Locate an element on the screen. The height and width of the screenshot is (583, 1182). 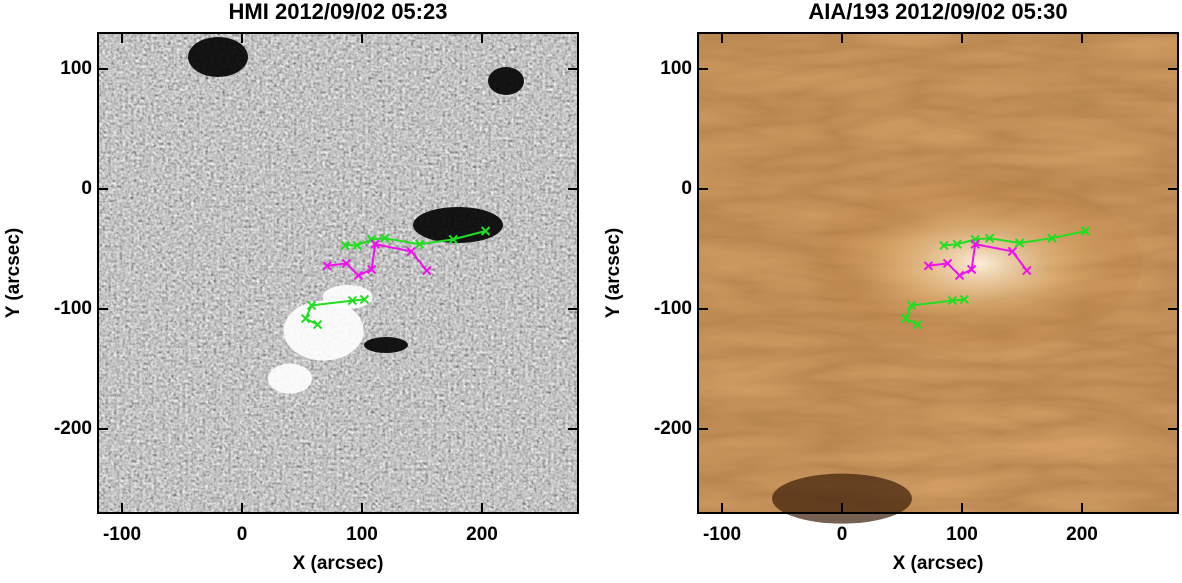
dark-region is located at coordinates (842, 498).